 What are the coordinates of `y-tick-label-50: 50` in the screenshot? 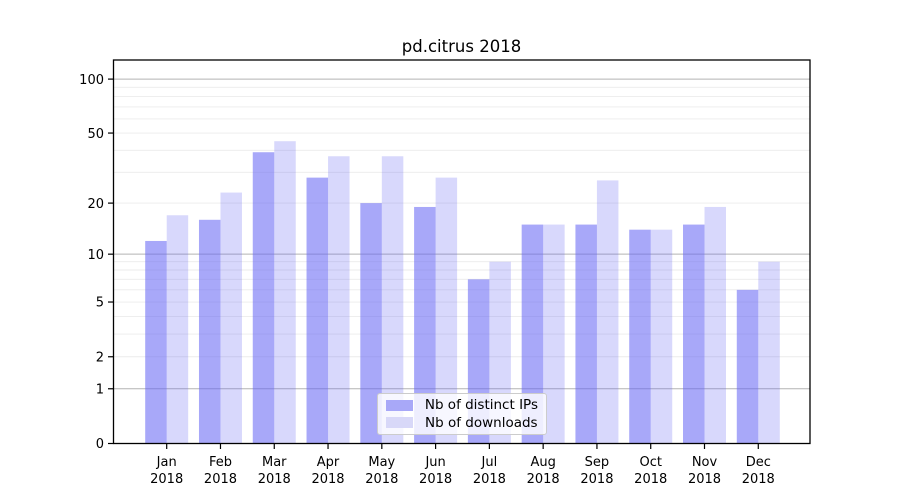 It's located at (95, 134).